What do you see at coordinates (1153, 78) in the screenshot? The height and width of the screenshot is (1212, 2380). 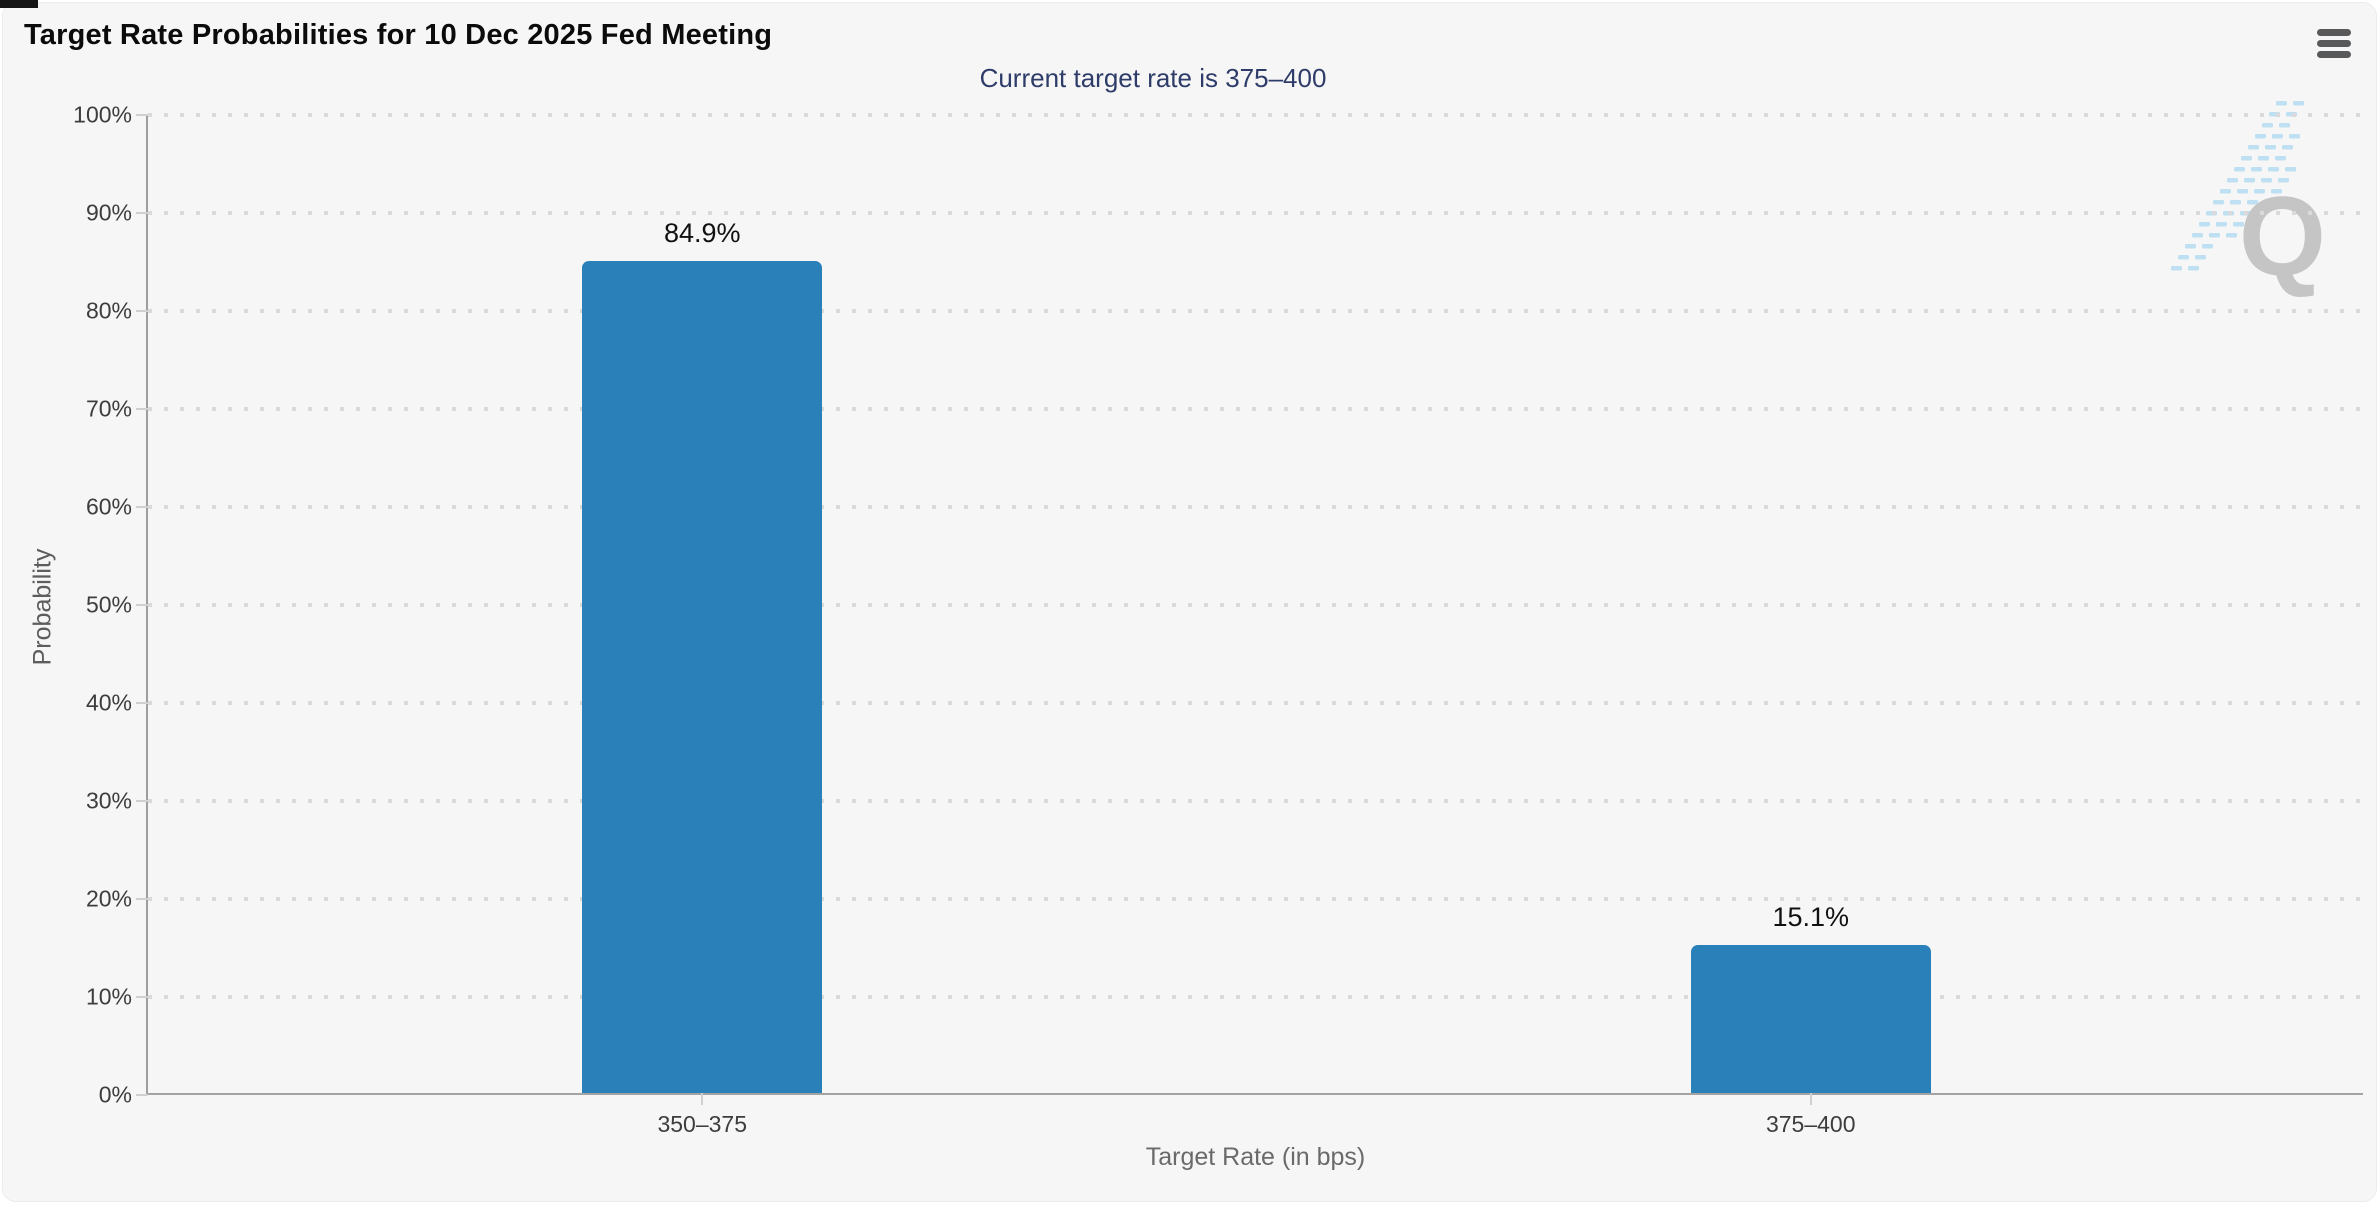 I see `current-target-rate-subtitle: Current target rate is 375–400` at bounding box center [1153, 78].